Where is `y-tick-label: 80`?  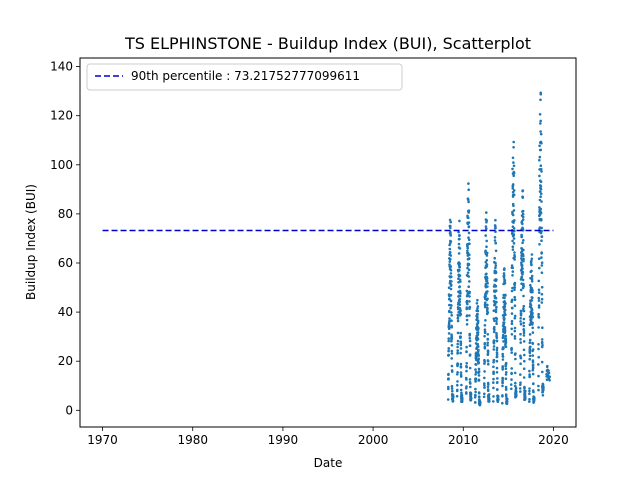 y-tick-label: 80 is located at coordinates (65, 214).